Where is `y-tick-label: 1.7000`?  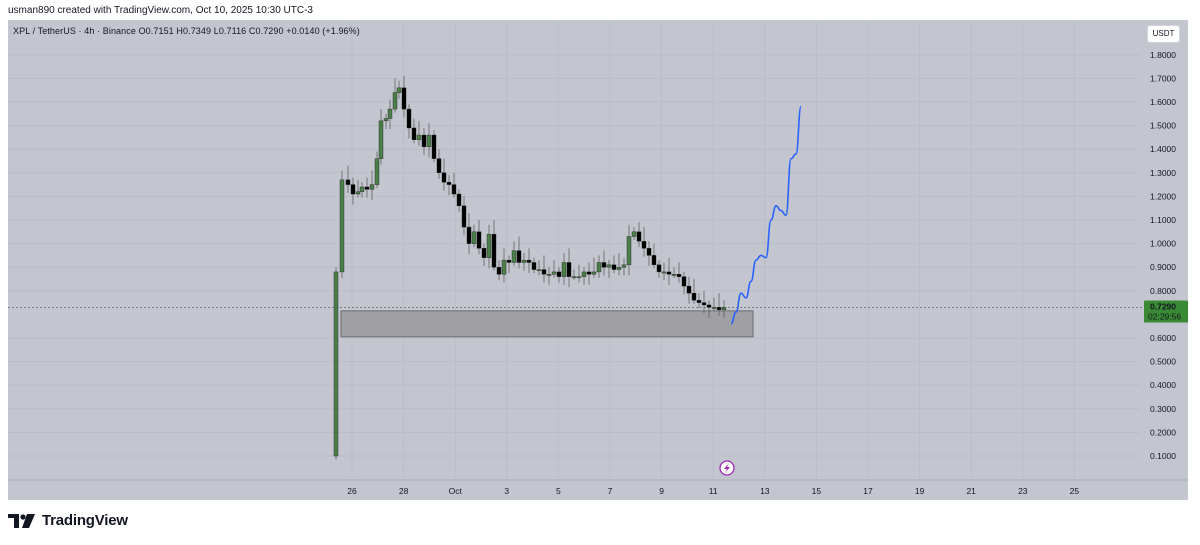
y-tick-label: 1.7000 is located at coordinates (1163, 78).